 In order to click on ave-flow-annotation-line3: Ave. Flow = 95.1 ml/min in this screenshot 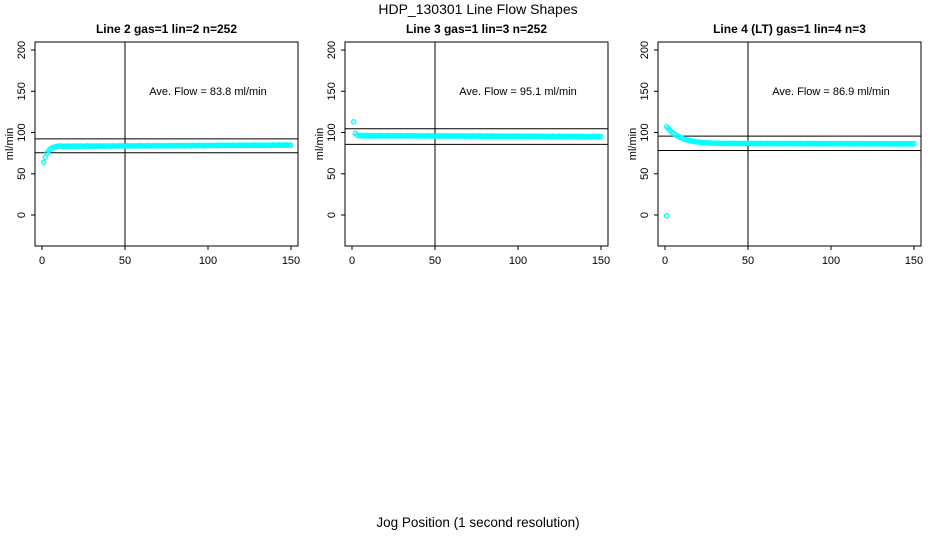, I will do `click(517, 92)`.